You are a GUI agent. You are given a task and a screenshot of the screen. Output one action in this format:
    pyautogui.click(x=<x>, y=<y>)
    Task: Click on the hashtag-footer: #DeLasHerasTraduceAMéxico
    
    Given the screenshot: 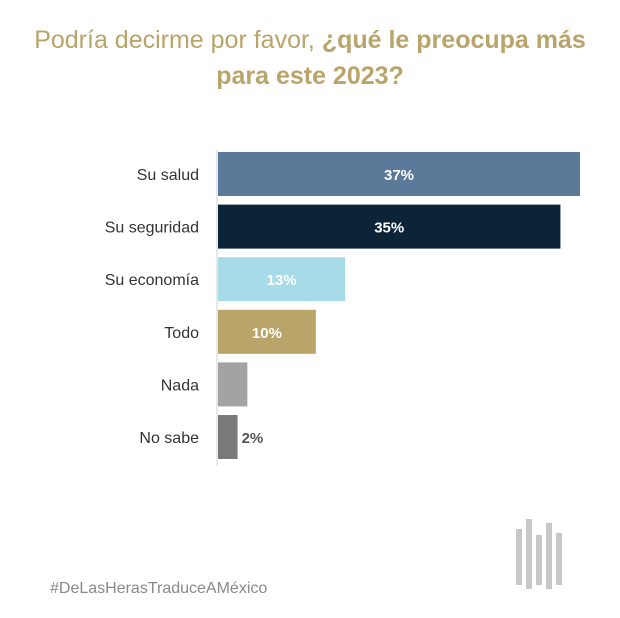 What is the action you would take?
    pyautogui.click(x=159, y=588)
    